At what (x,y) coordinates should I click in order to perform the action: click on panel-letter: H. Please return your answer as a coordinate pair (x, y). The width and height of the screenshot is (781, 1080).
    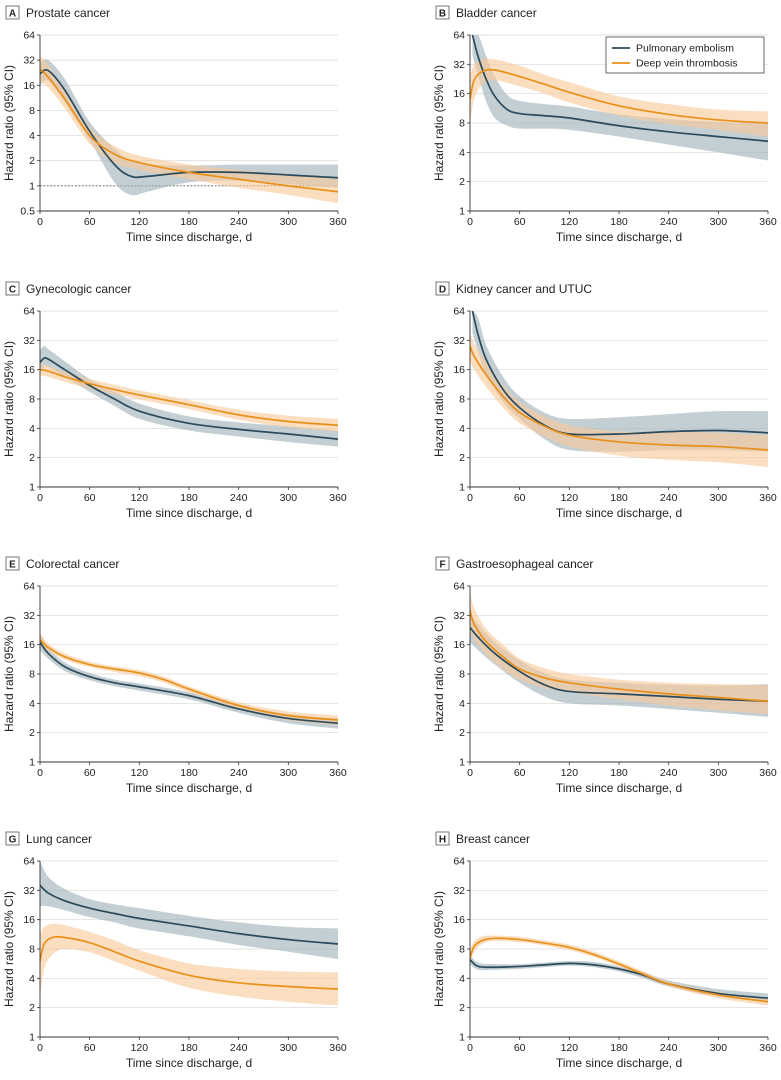
    Looking at the image, I should click on (442, 840).